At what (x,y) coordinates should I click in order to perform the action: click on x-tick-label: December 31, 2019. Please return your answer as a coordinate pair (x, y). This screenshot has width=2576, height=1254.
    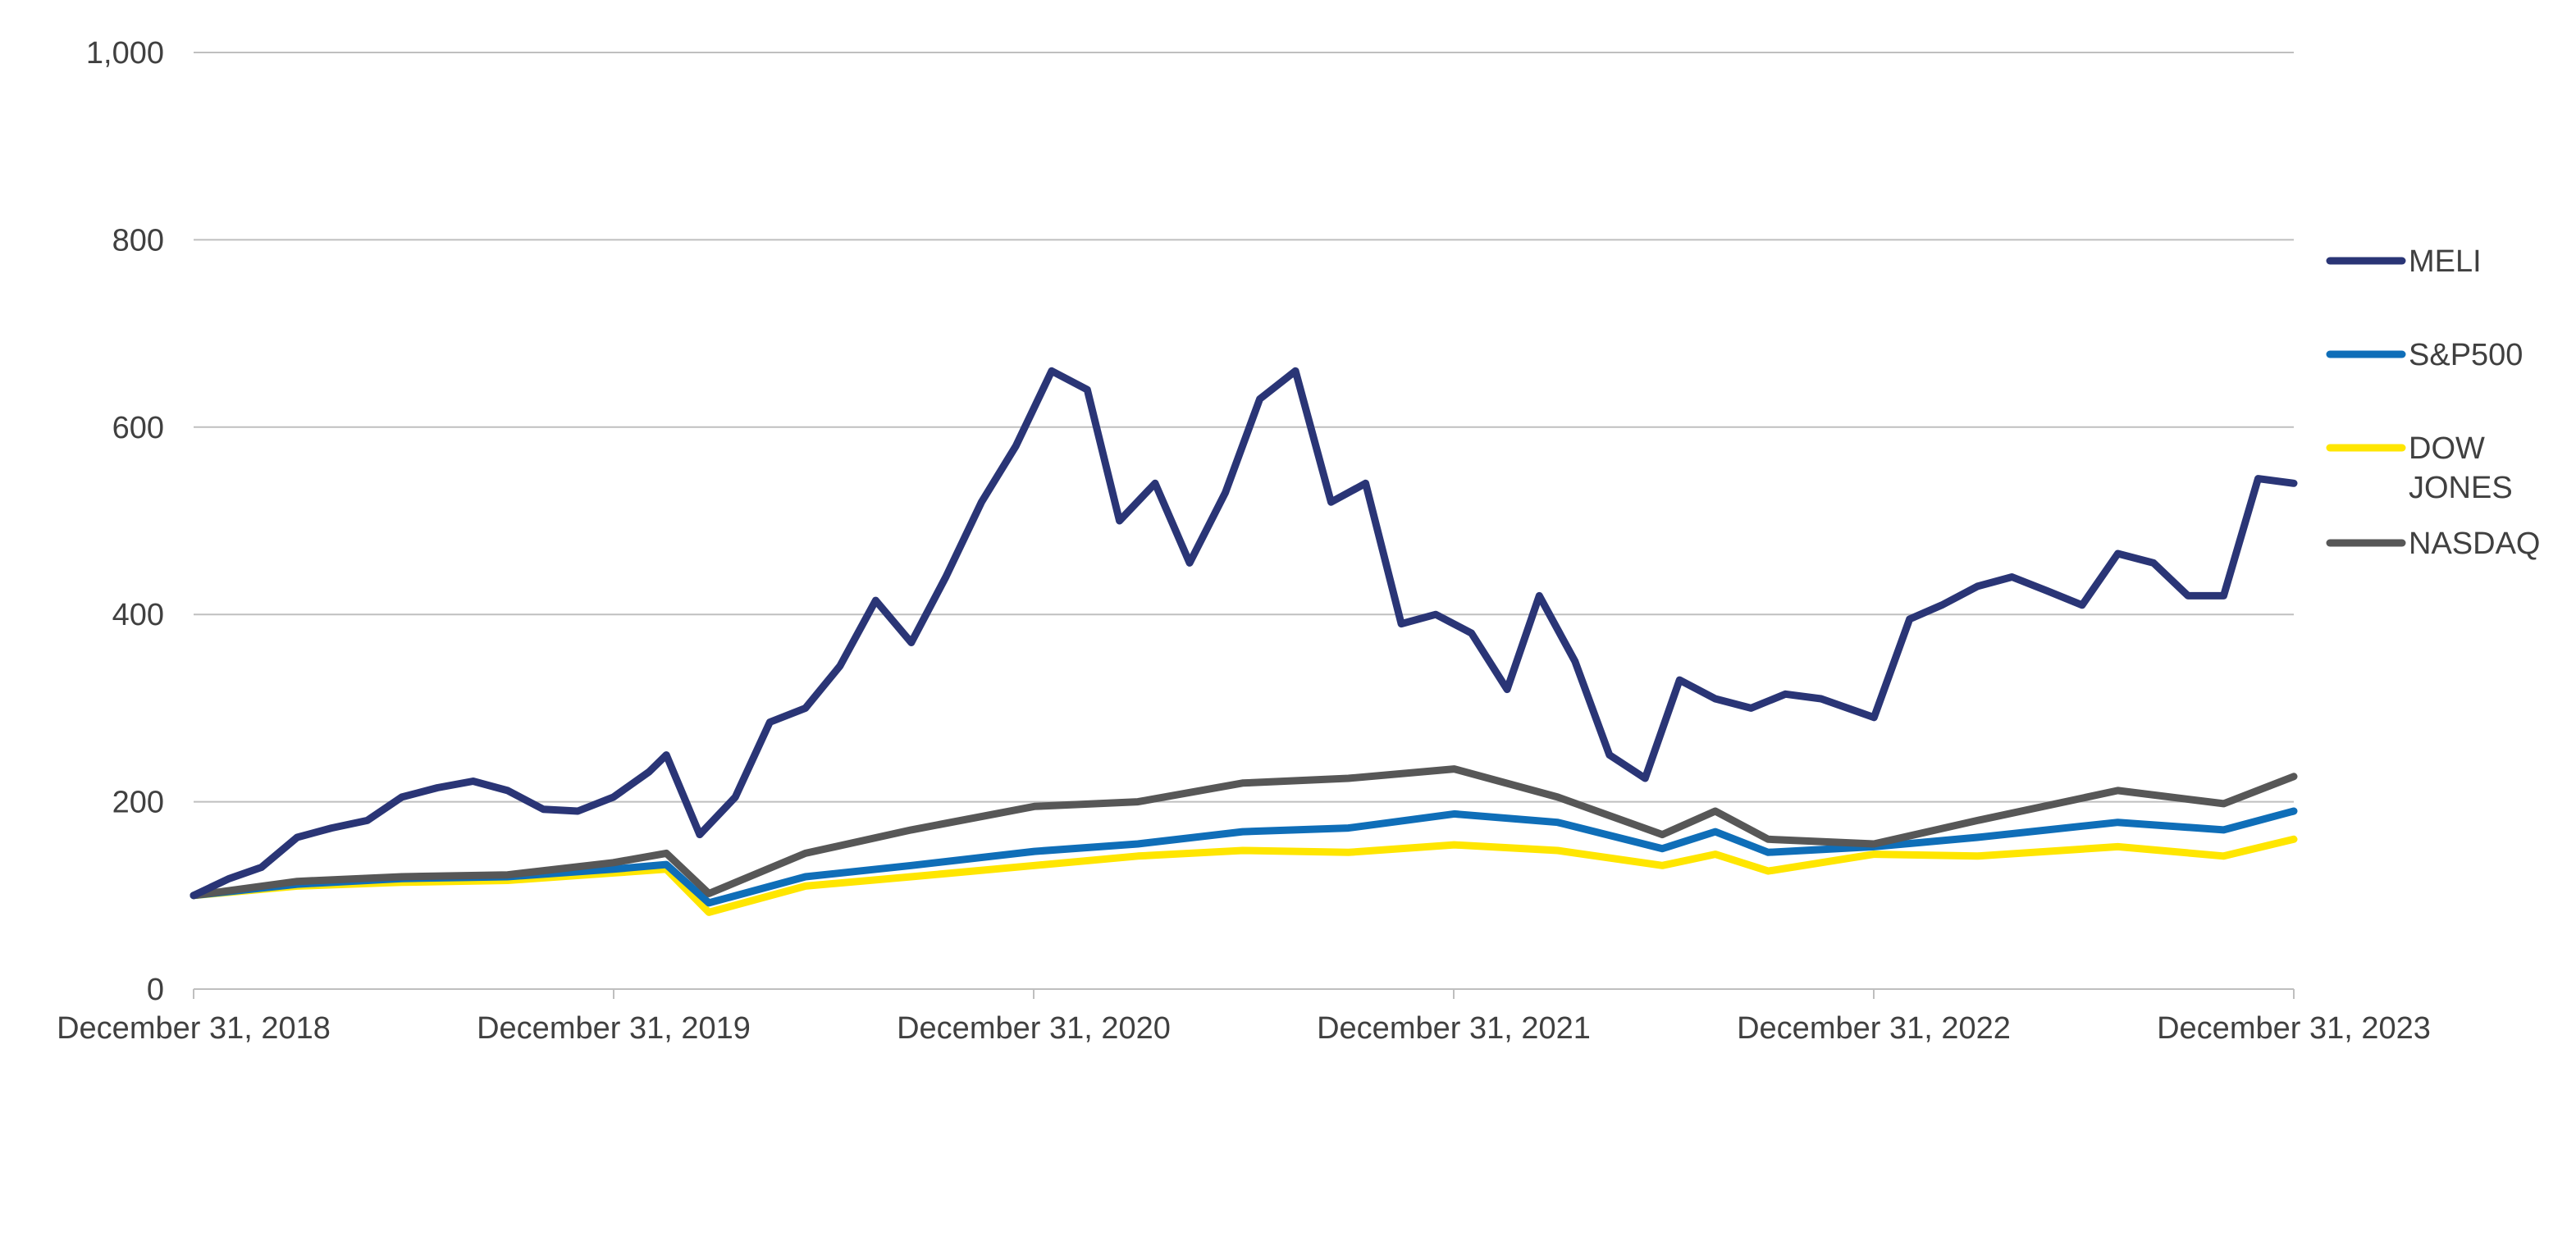
    Looking at the image, I should click on (614, 1028).